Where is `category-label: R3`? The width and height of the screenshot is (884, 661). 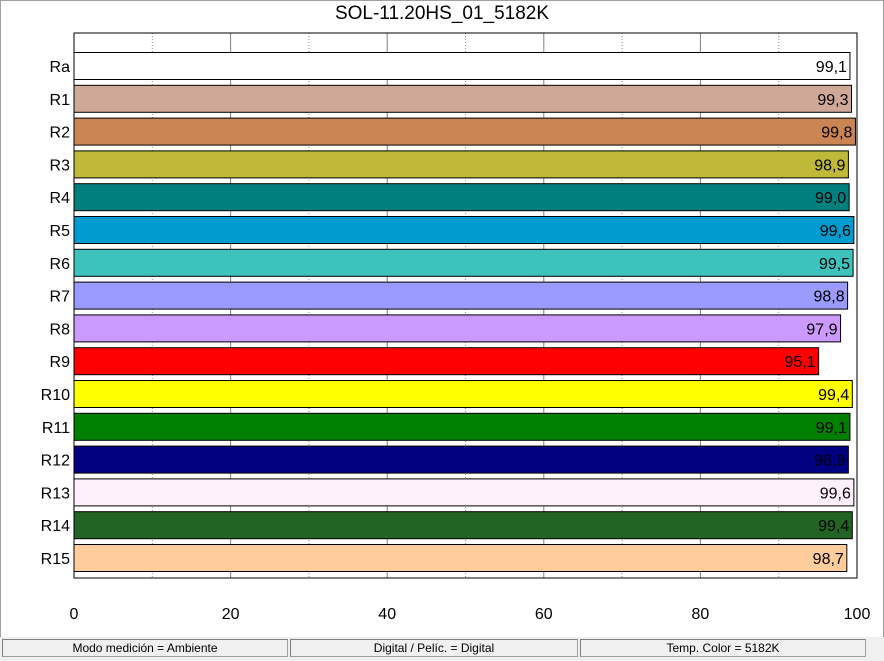 category-label: R3 is located at coordinates (60, 165).